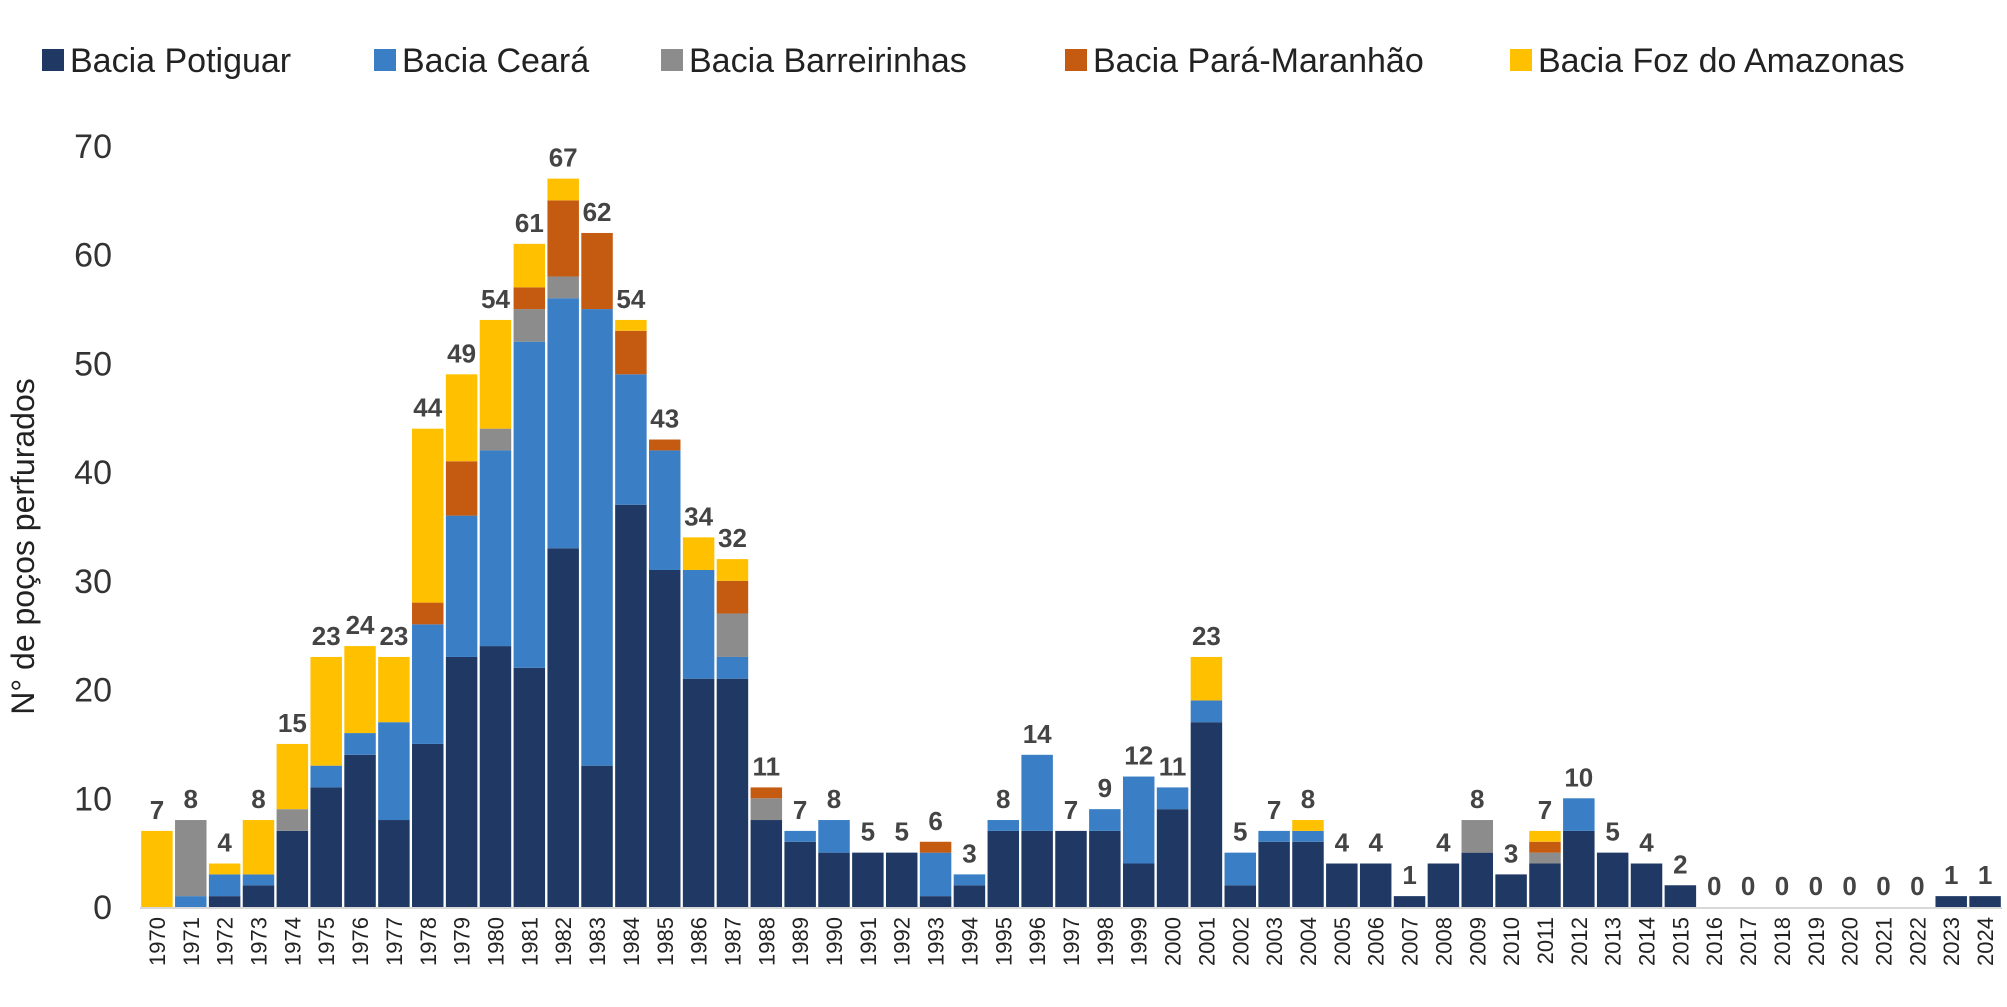  Describe the element at coordinates (1105, 788) in the screenshot. I see `total-label-1998: 9` at that location.